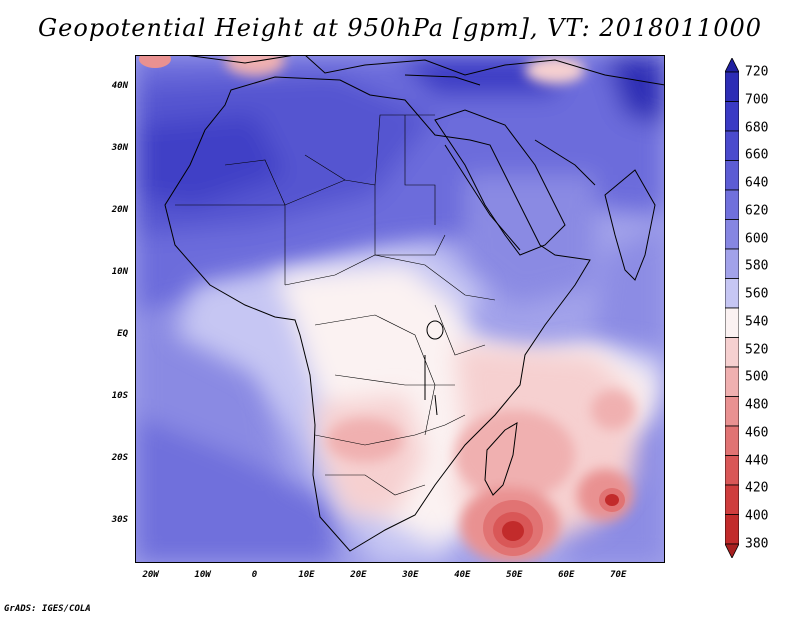 This screenshot has height=618, width=800. What do you see at coordinates (757, 294) in the screenshot?
I see `colorbar-label: 560` at bounding box center [757, 294].